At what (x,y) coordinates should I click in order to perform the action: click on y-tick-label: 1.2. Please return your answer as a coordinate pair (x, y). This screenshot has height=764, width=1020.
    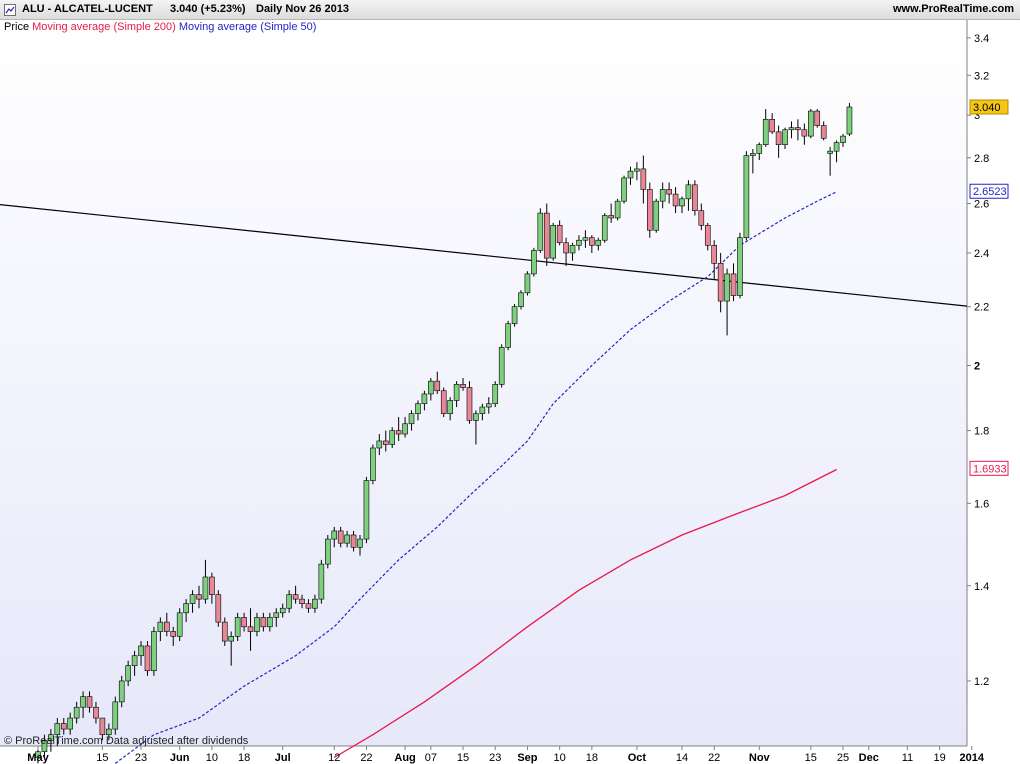
    Looking at the image, I should click on (981, 682).